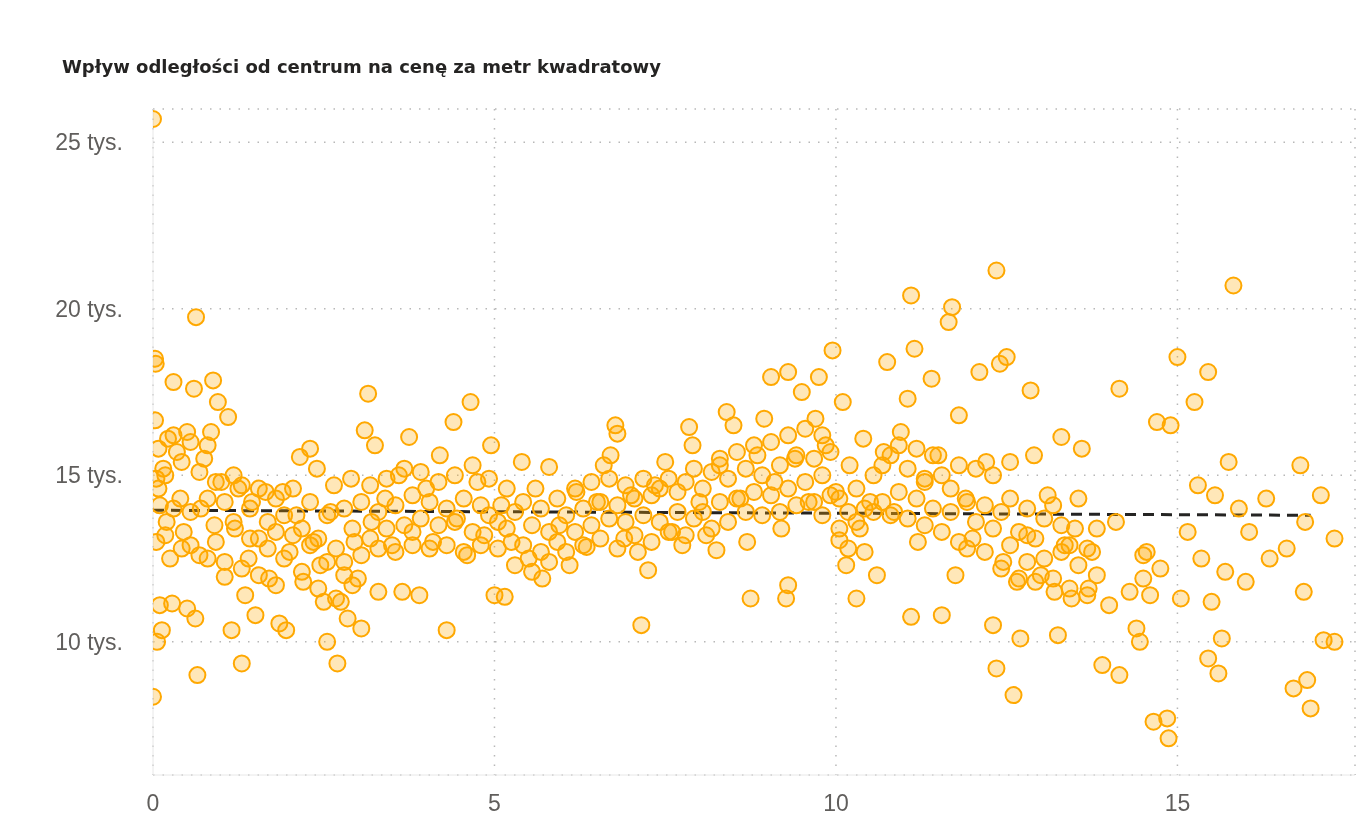  What do you see at coordinates (153, 803) in the screenshot?
I see `x-tick-label: 0` at bounding box center [153, 803].